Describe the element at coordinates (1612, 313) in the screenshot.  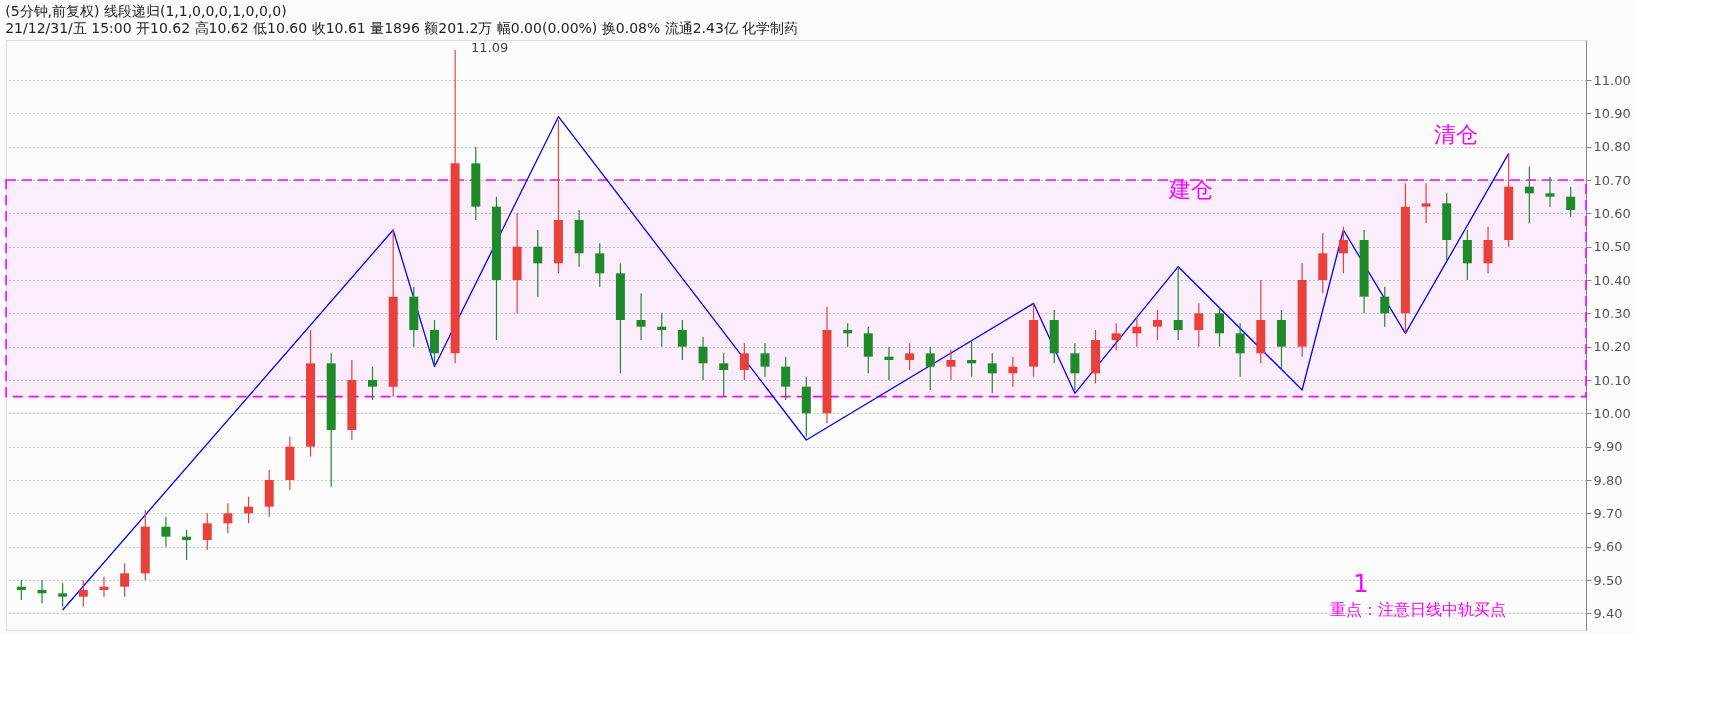
I see `y-tick-label: 10.30` at that location.